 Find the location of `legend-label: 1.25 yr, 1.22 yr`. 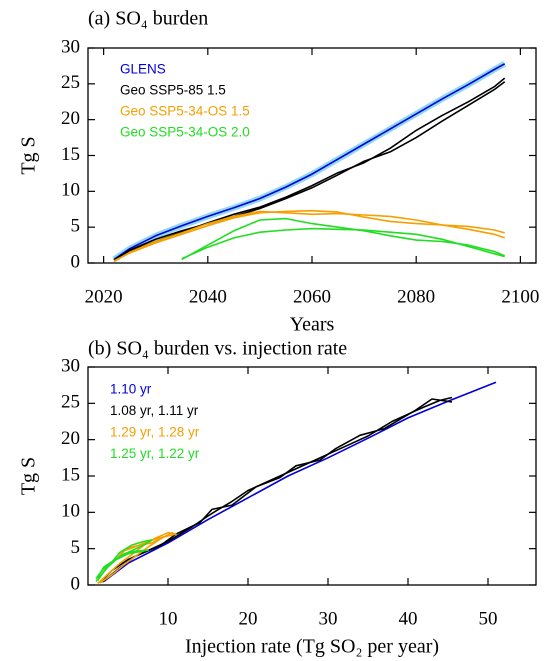

legend-label: 1.25 yr, 1.22 yr is located at coordinates (155, 453).